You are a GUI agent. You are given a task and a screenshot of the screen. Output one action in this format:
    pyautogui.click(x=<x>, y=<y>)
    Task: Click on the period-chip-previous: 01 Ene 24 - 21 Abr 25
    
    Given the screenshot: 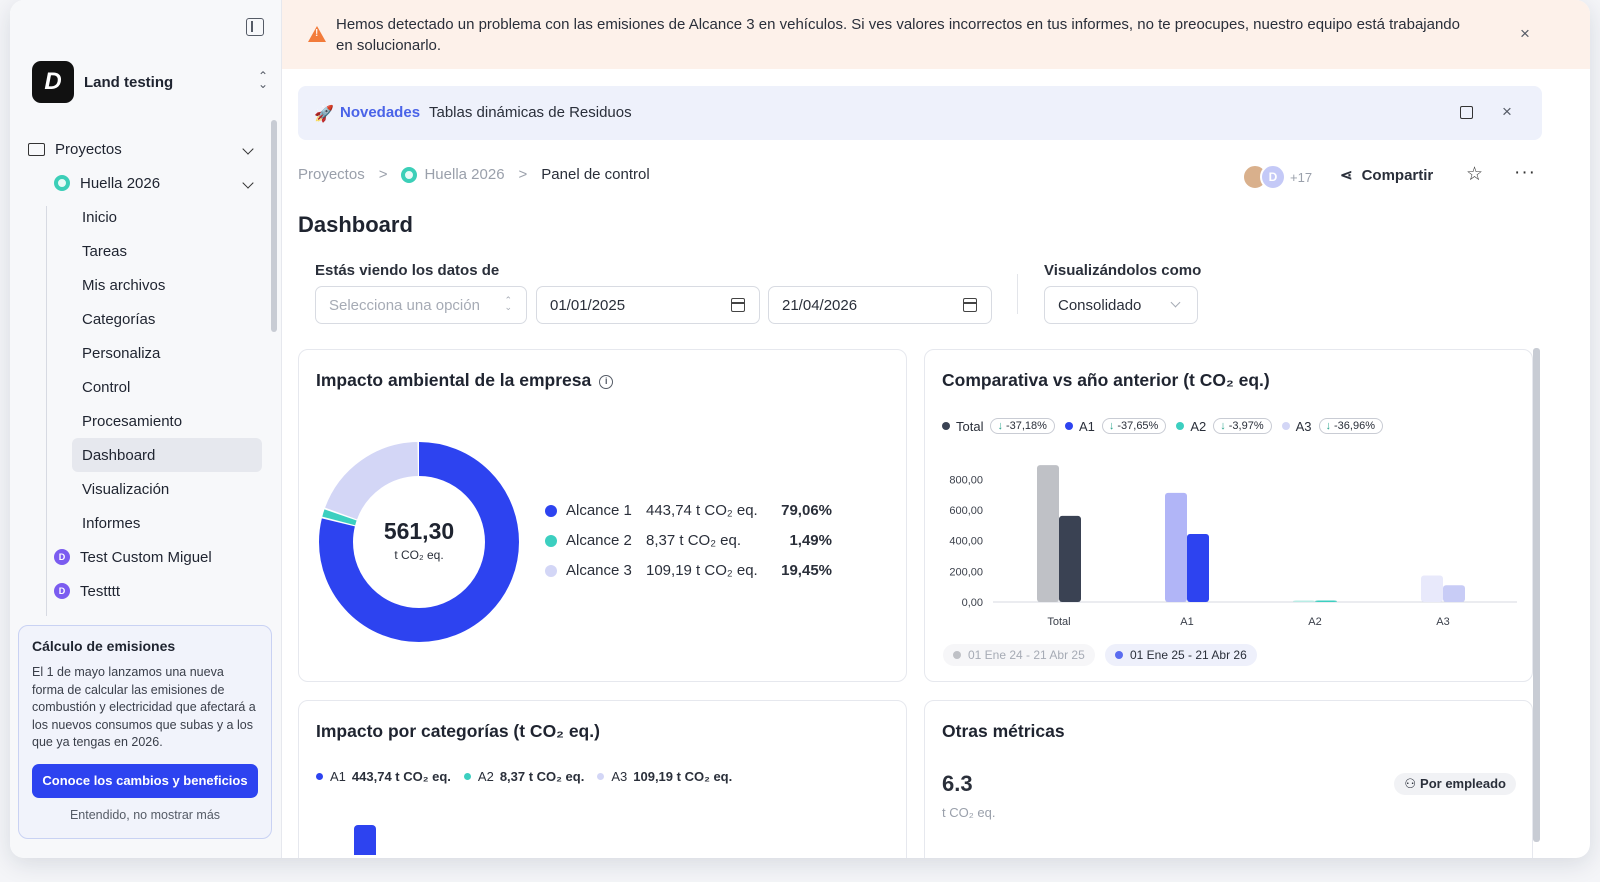 What is the action you would take?
    pyautogui.click(x=1019, y=655)
    